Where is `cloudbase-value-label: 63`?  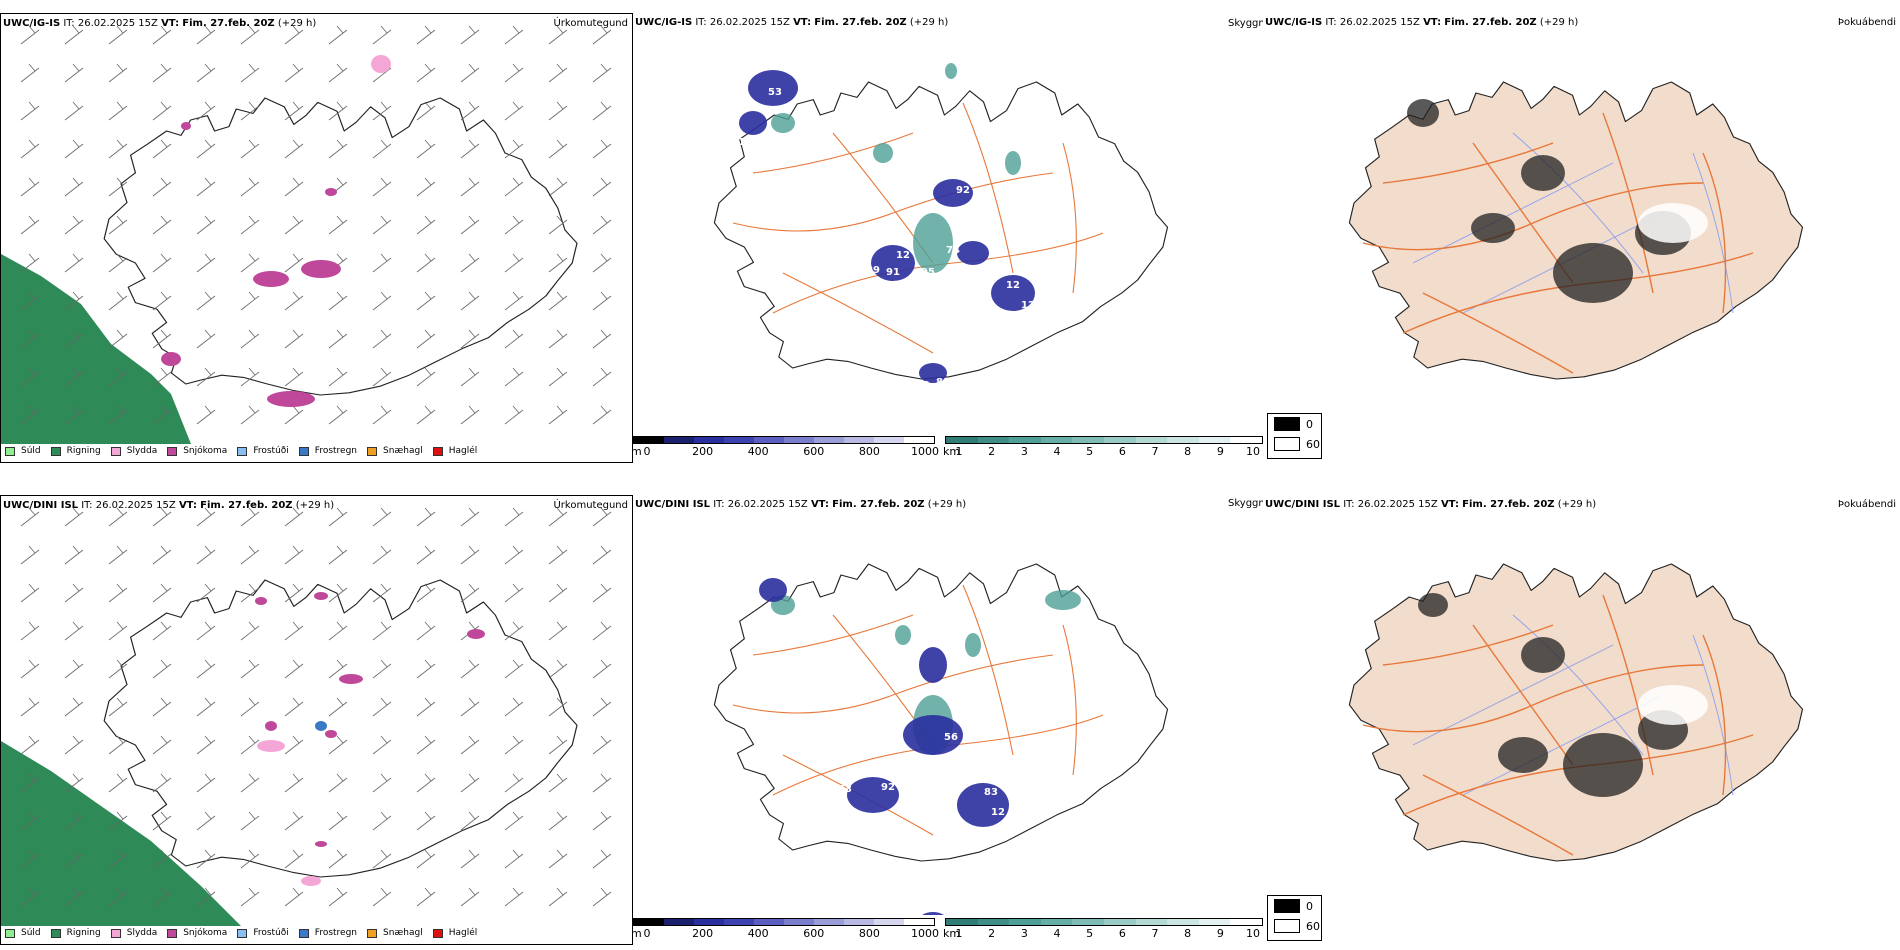 cloudbase-value-label: 63 is located at coordinates (845, 789).